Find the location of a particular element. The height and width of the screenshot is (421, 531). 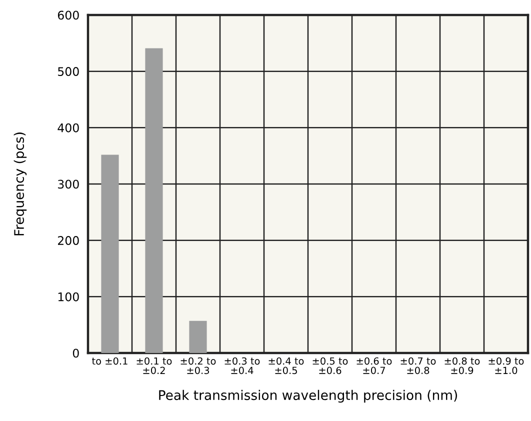

y-tick-label: 500 is located at coordinates (68, 71).